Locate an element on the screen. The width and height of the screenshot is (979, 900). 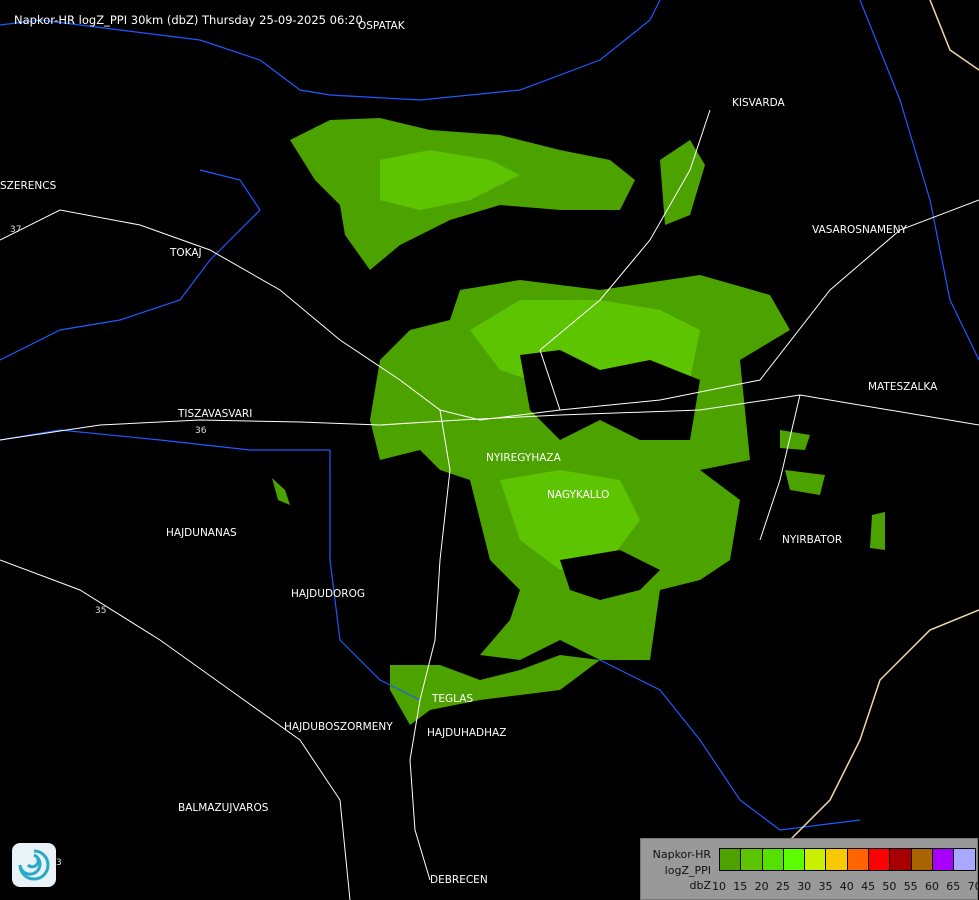
radar-holes is located at coordinates (610, 475).